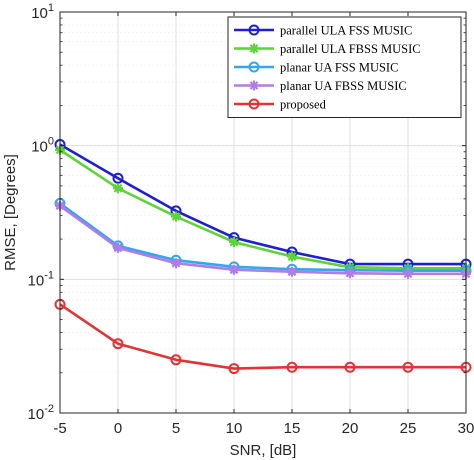 The image size is (474, 460). Describe the element at coordinates (263, 450) in the screenshot. I see `x-axis-label: SNR, [dB]` at that location.